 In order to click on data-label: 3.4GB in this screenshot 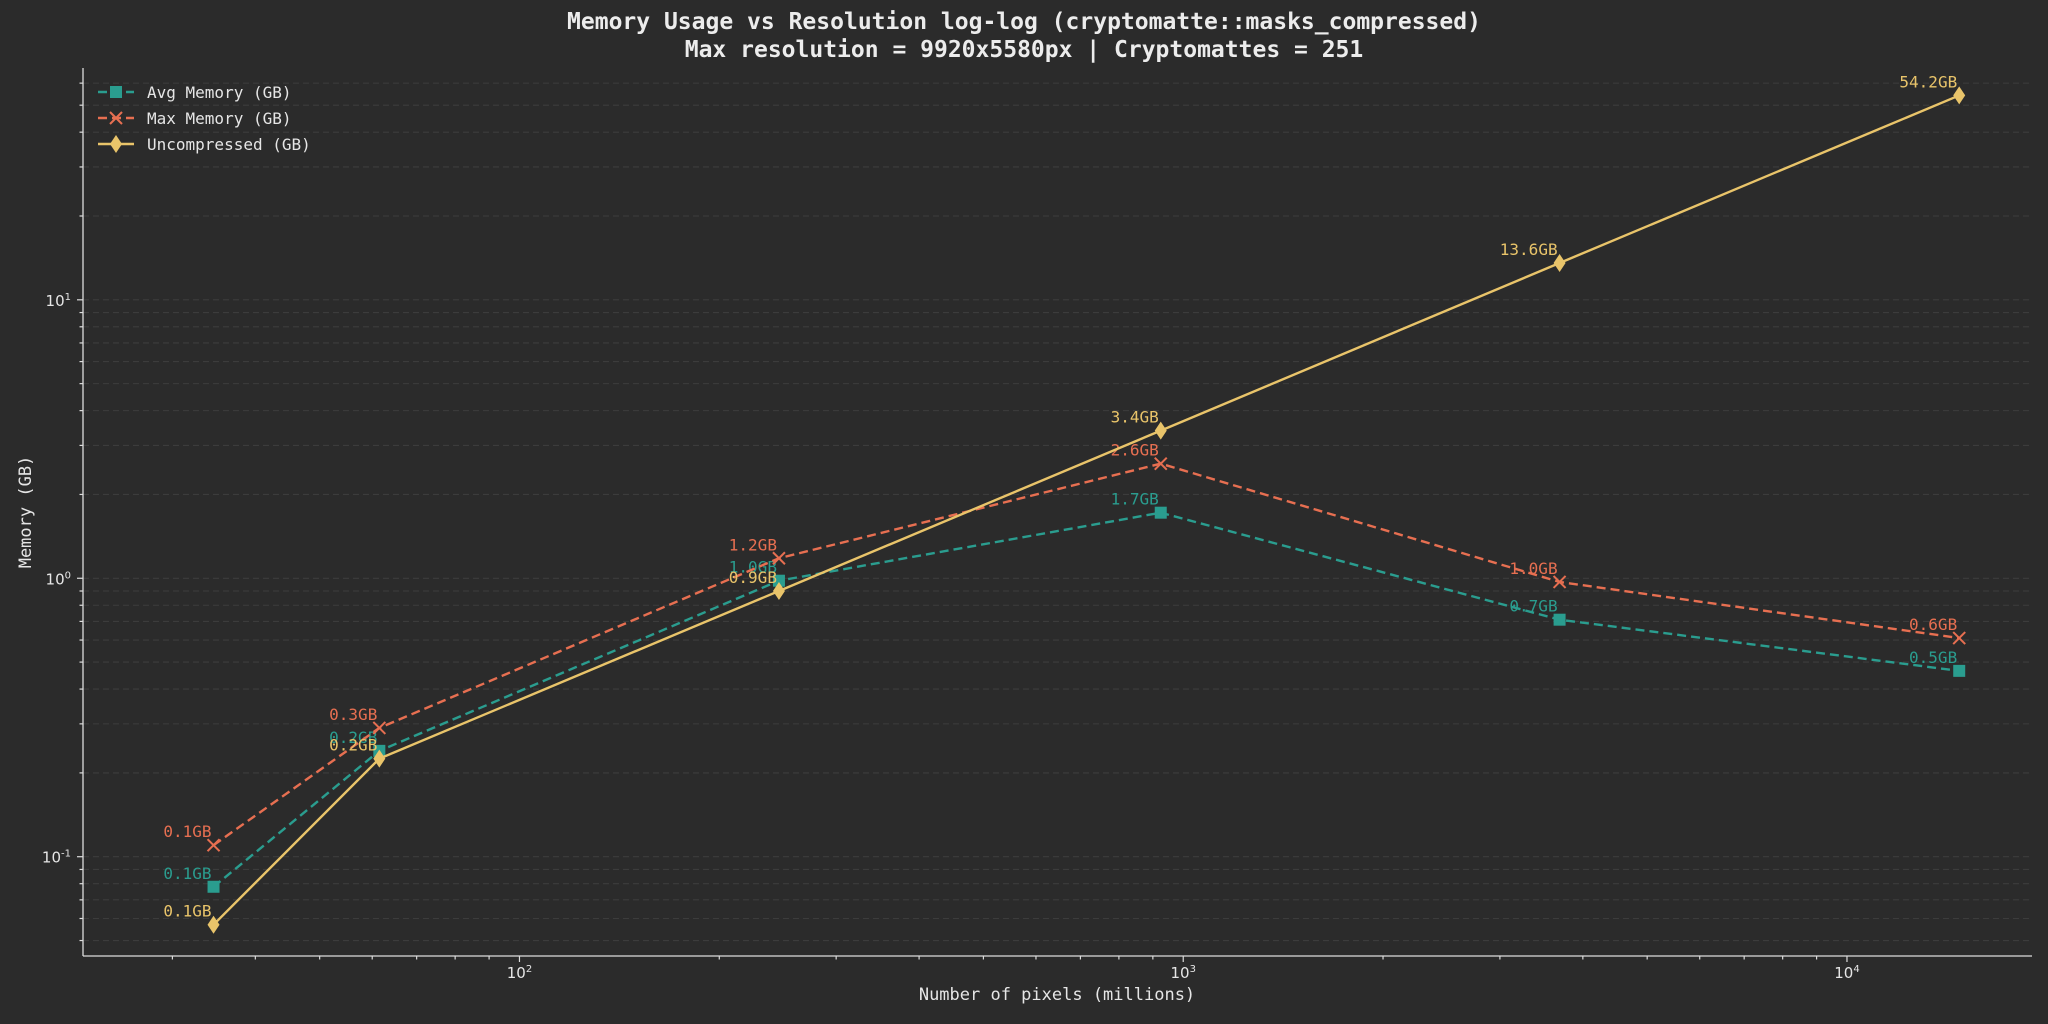, I will do `click(1135, 417)`.